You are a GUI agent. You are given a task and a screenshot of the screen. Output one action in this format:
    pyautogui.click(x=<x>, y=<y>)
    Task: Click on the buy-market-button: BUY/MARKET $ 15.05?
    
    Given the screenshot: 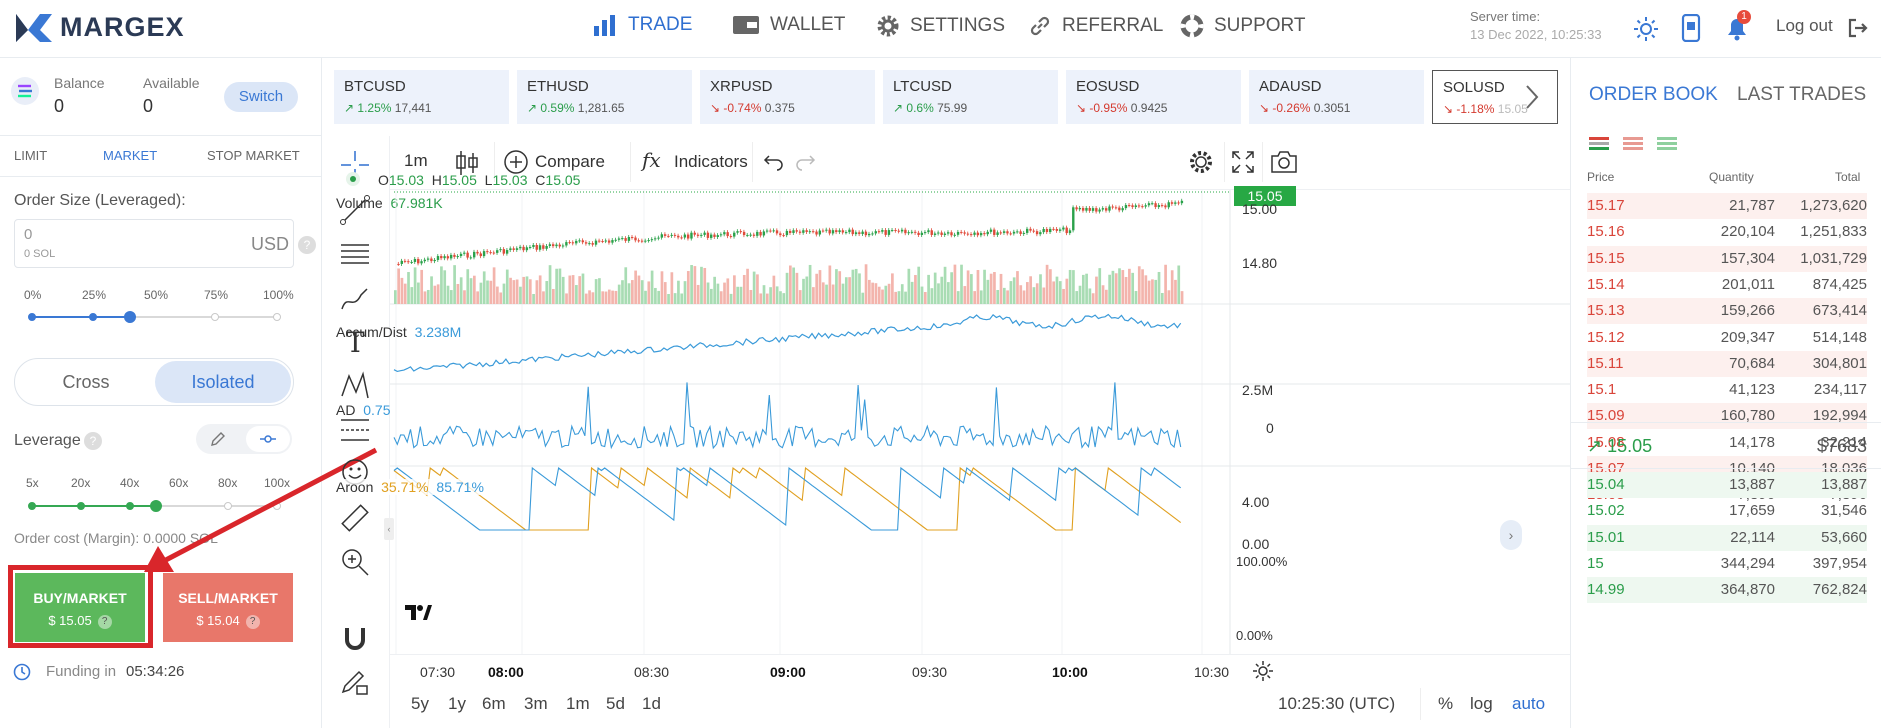 What is the action you would take?
    pyautogui.click(x=80, y=607)
    